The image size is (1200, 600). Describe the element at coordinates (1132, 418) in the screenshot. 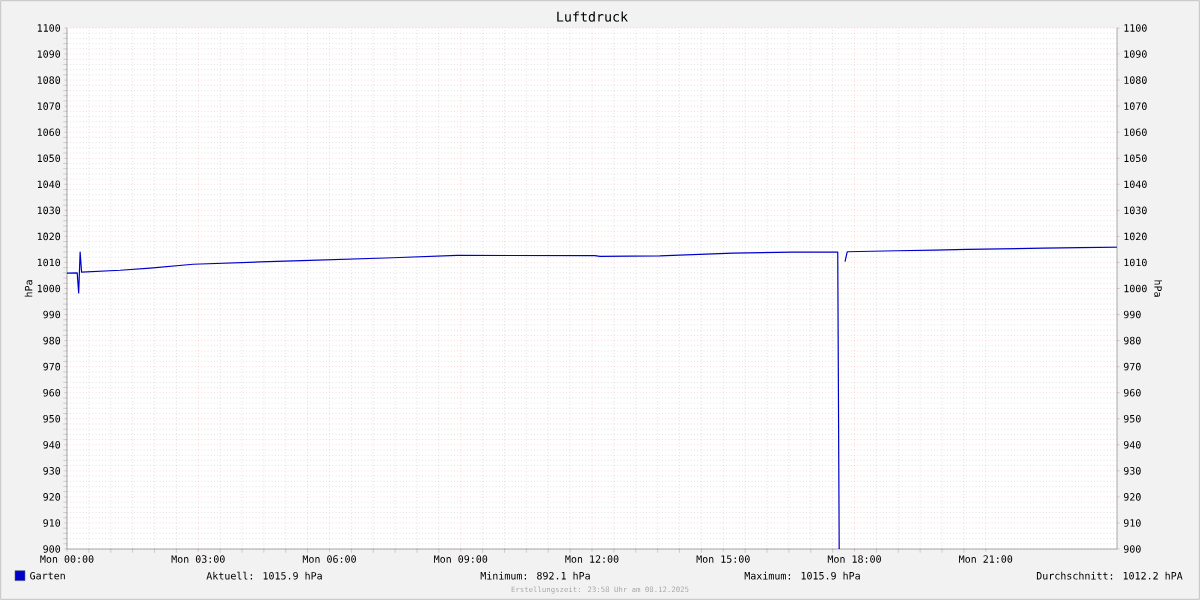

I see `y2-tick-label: 950` at that location.